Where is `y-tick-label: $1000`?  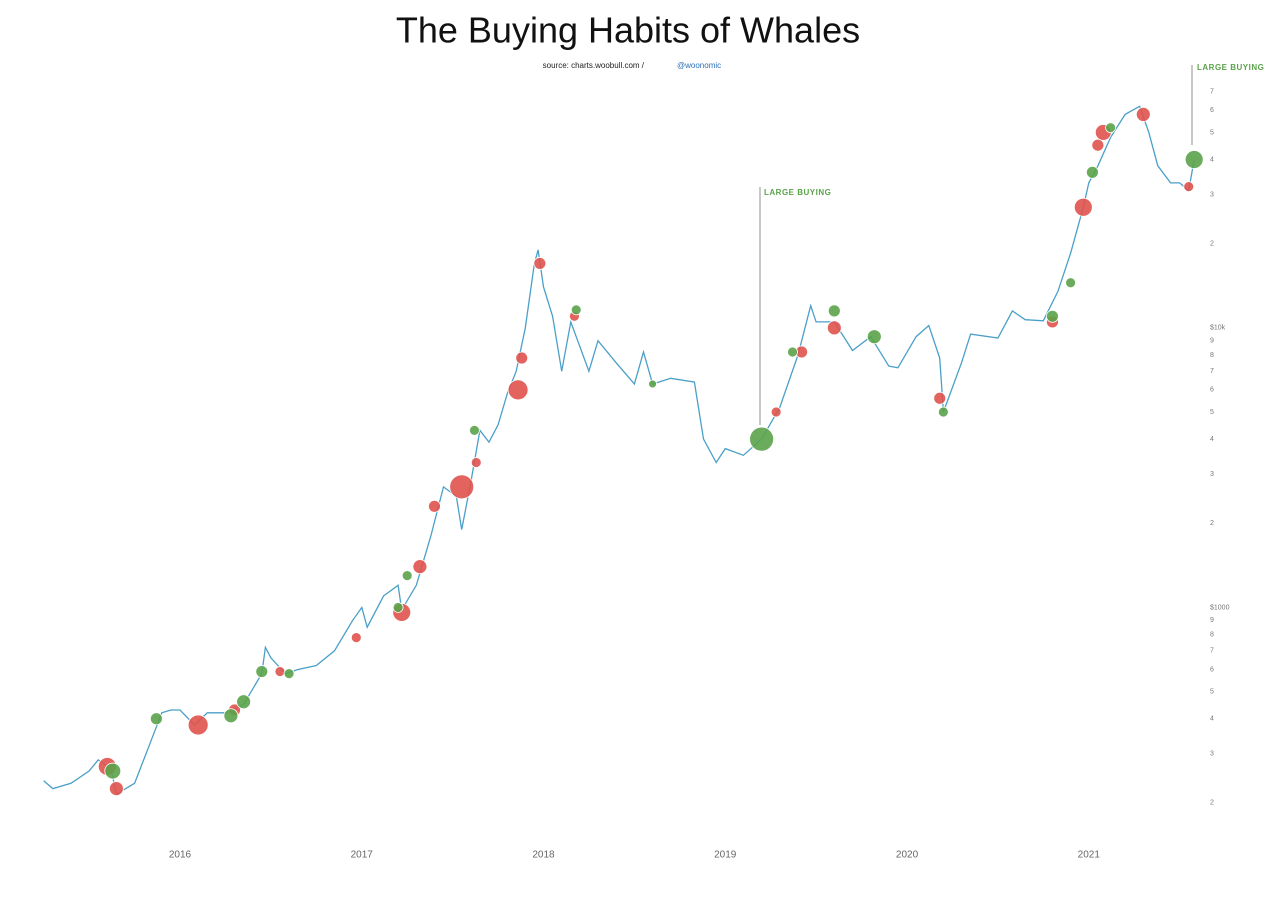
y-tick-label: $1000 is located at coordinates (1220, 607).